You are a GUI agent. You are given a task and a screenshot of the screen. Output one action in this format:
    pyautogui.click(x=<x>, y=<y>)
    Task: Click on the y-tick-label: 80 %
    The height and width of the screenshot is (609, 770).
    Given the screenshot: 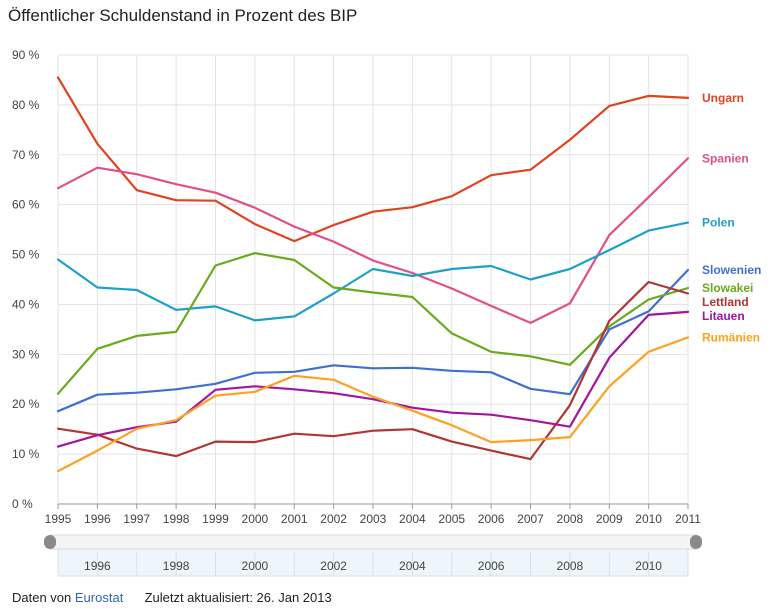 What is the action you would take?
    pyautogui.click(x=26, y=105)
    